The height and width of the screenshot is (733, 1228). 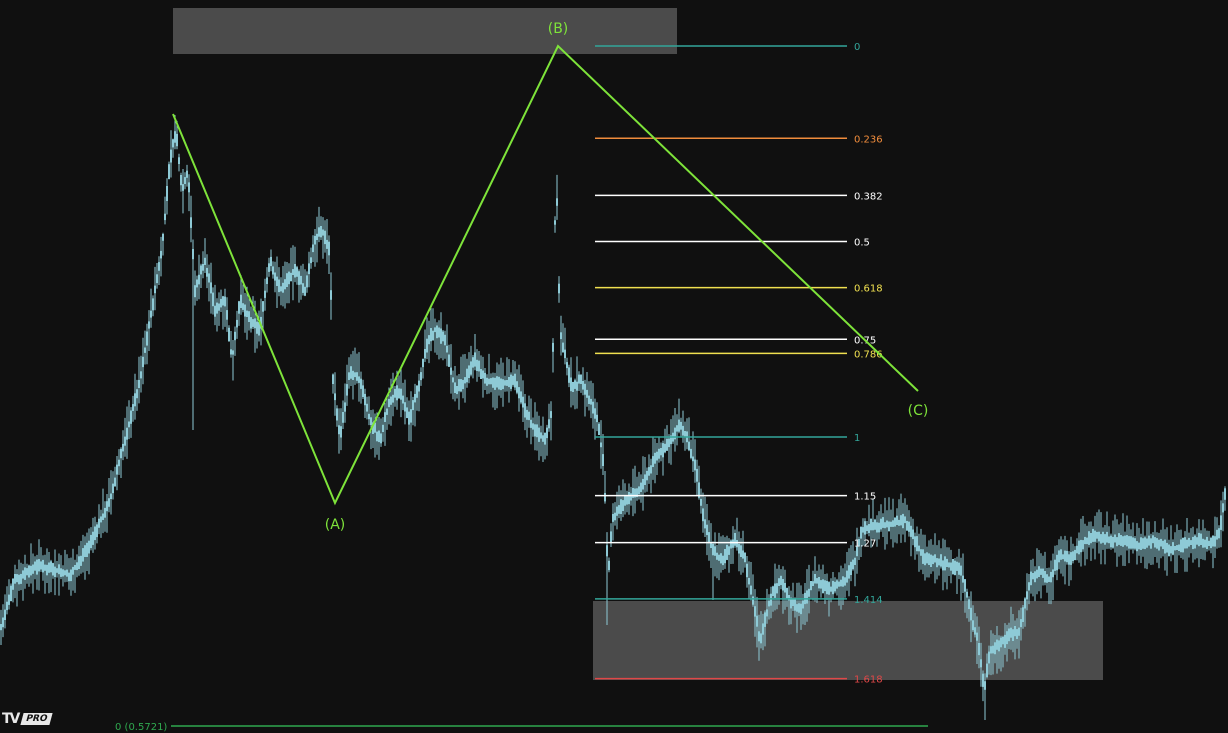 I want to click on fib-label-8: 1.15, so click(x=865, y=497).